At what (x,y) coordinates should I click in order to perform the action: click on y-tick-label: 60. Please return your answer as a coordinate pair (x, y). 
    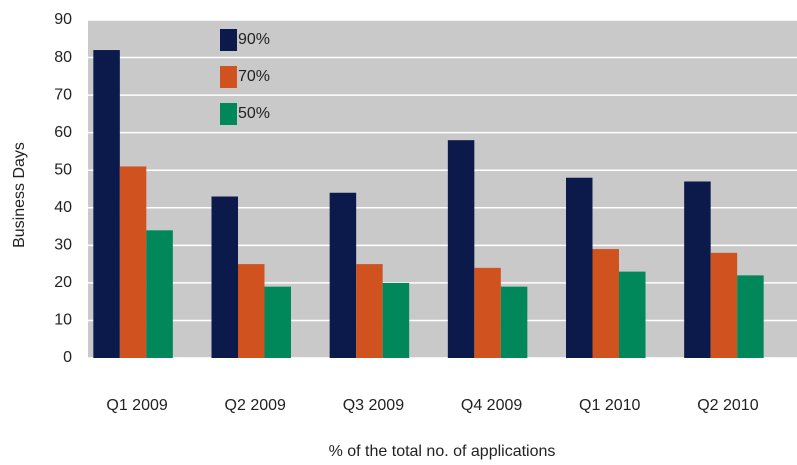
    Looking at the image, I should click on (63, 132).